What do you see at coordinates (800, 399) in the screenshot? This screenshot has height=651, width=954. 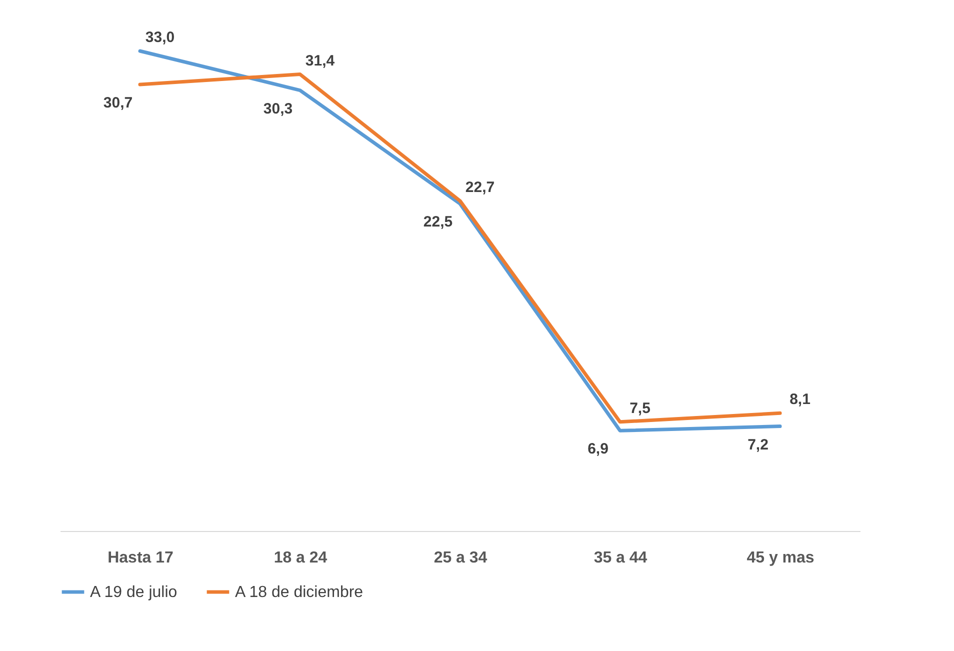 I see `data-label: 8,1` at bounding box center [800, 399].